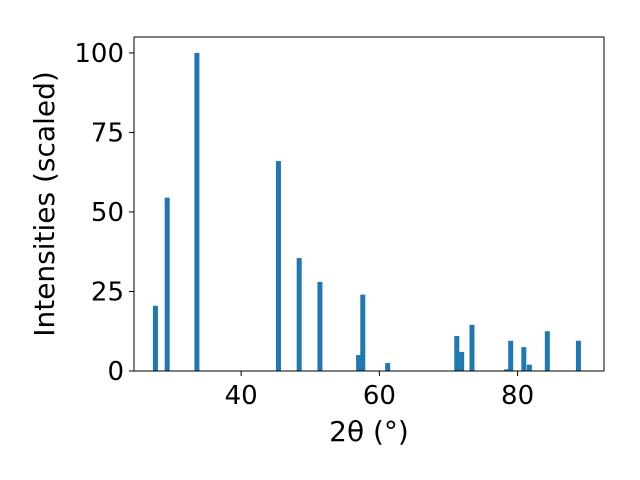  What do you see at coordinates (379, 396) in the screenshot?
I see `x-tick-label: 60` at bounding box center [379, 396].